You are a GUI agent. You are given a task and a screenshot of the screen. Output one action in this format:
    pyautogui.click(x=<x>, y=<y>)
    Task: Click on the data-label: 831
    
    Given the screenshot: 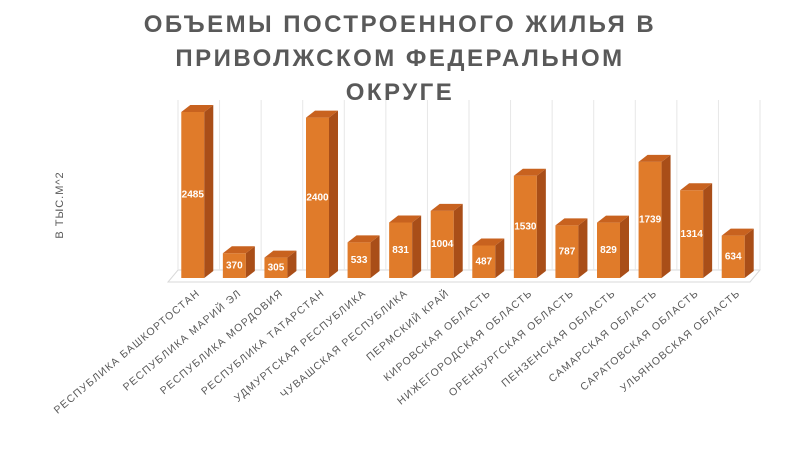 What is the action you would take?
    pyautogui.click(x=400, y=250)
    